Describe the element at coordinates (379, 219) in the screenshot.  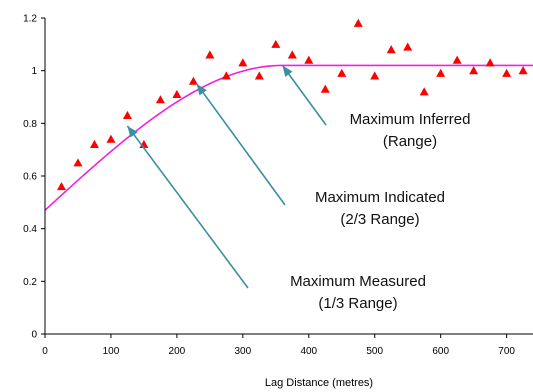
I see `annotation-subtitle: (2/3 Range)` at that location.